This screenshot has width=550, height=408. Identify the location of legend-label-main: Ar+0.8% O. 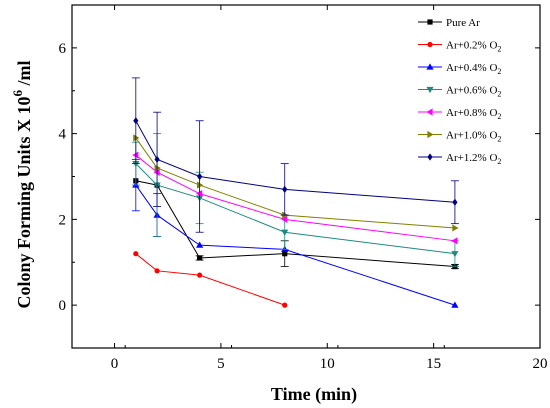
(471, 113).